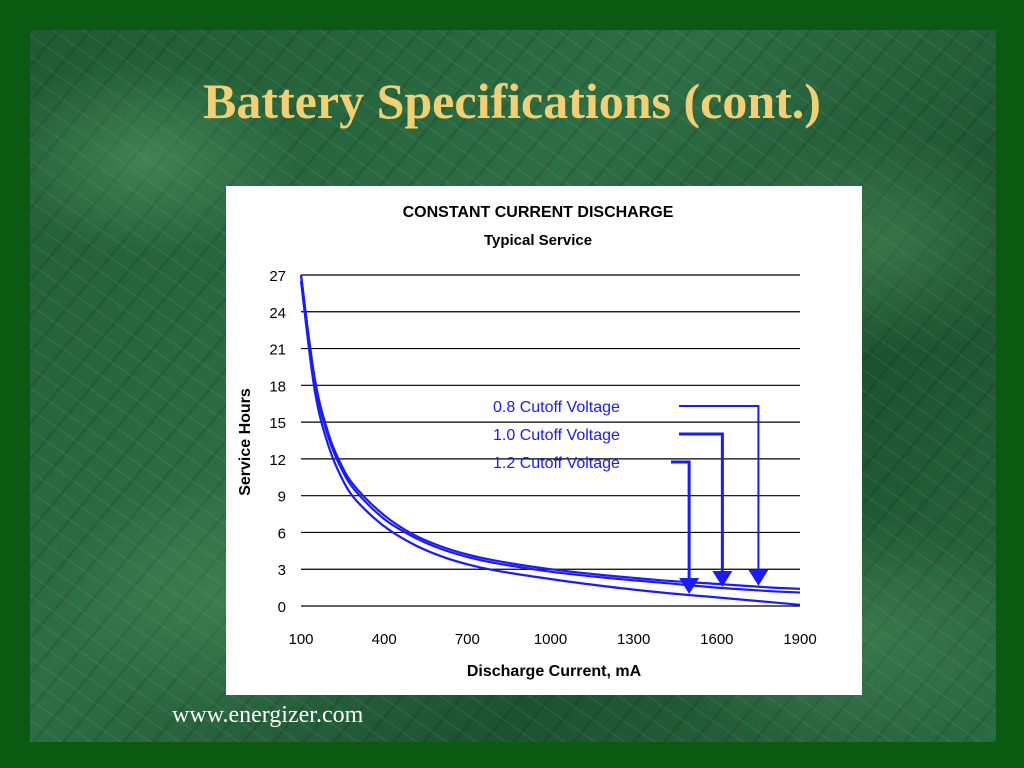 The height and width of the screenshot is (768, 1024). What do you see at coordinates (554, 671) in the screenshot?
I see `x-axis-label: Discharge Current, mA` at bounding box center [554, 671].